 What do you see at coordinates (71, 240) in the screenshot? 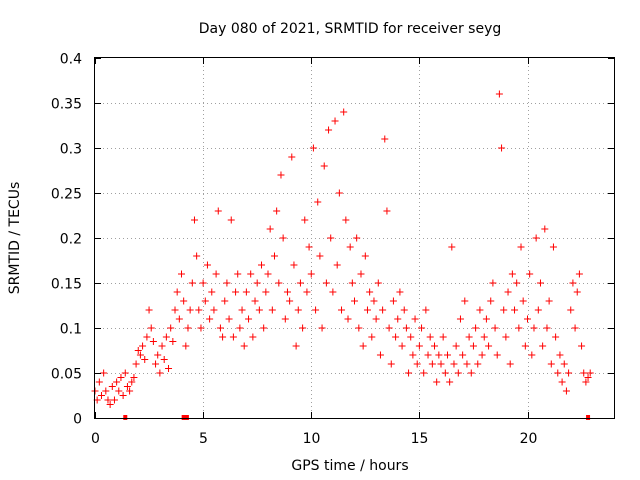
I see `y-tick-label: 0.2` at bounding box center [71, 240].